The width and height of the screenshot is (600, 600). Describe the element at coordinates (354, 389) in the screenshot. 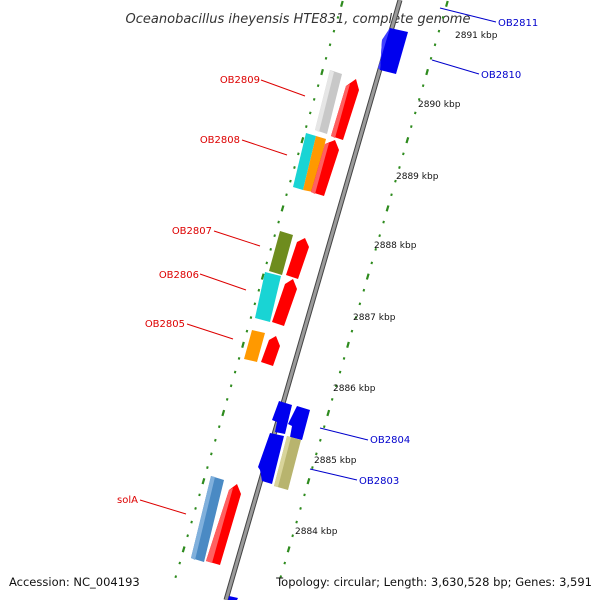

I see `kbp-label-2886: 2886 kbp` at that location.